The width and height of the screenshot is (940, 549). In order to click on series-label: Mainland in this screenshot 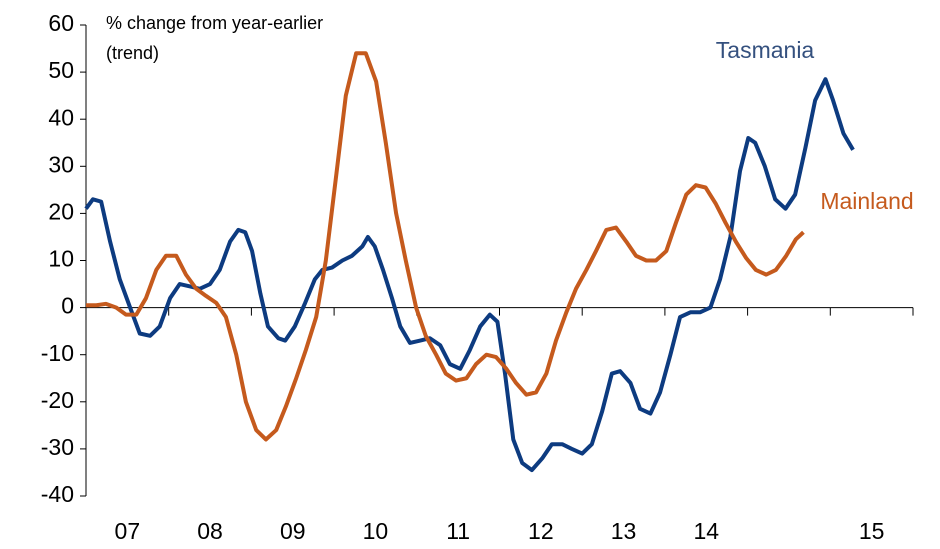, I will do `click(866, 201)`.